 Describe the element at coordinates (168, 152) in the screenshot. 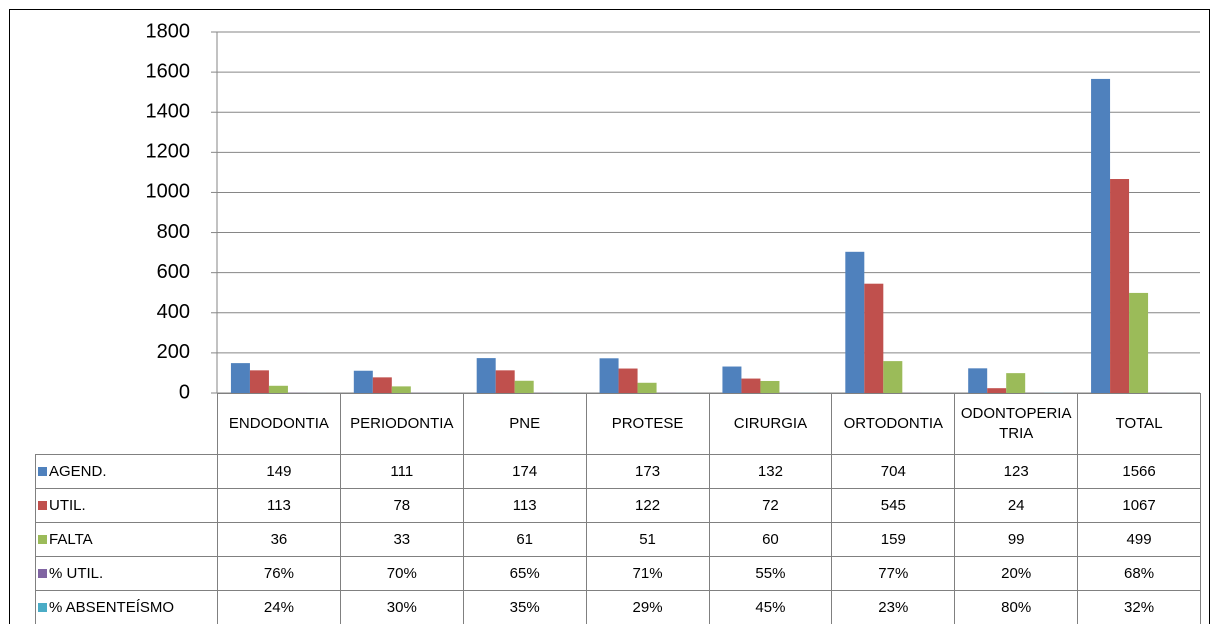

I see `y-tick-label: 1200` at that location.